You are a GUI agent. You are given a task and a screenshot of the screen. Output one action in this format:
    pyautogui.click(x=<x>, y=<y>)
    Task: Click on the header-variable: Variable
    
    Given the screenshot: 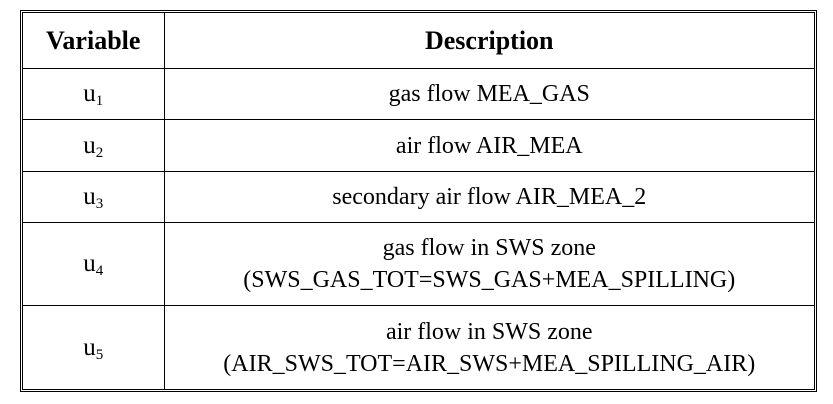 What is the action you would take?
    pyautogui.click(x=94, y=41)
    